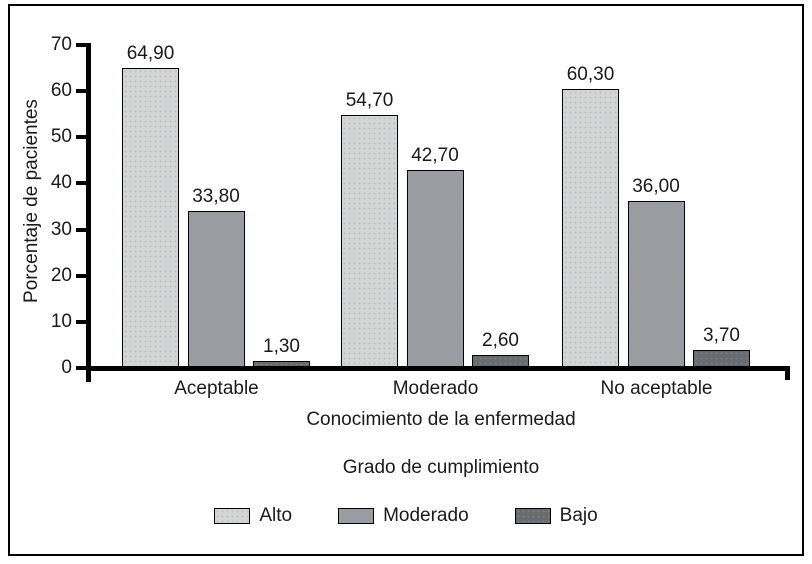 This screenshot has height=564, width=812. What do you see at coordinates (150, 53) in the screenshot?
I see `bar-value-label: 64,90` at bounding box center [150, 53].